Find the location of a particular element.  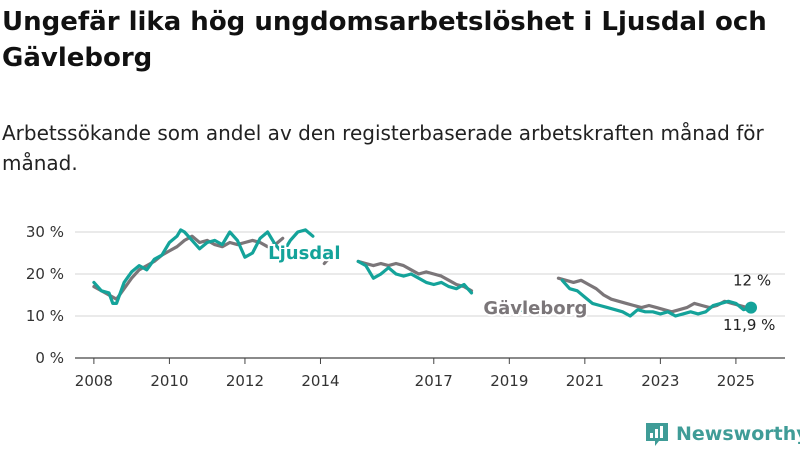

newsworthy-logo-text: Newsworthy is located at coordinates (738, 434).